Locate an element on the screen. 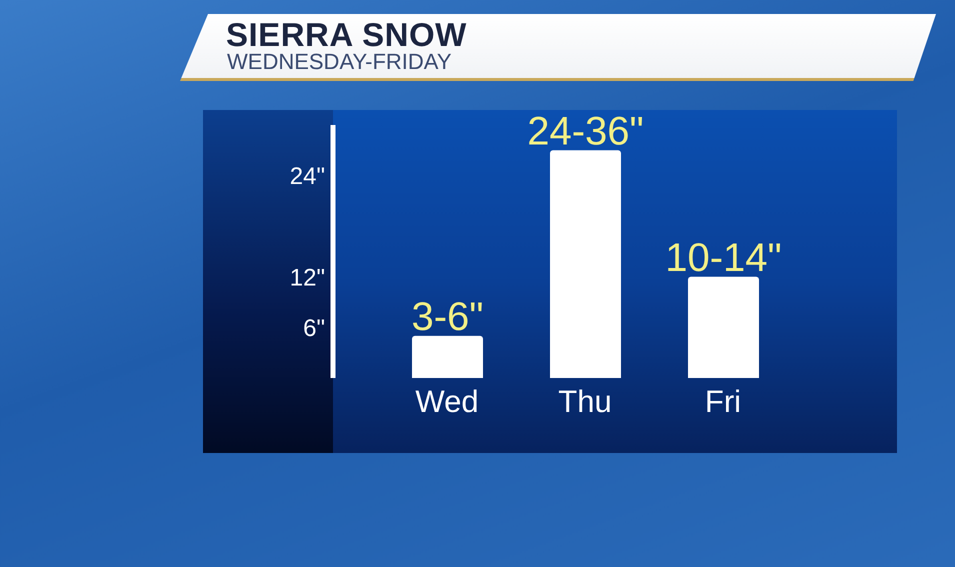 This screenshot has height=567, width=955. x-tick-label: Thu is located at coordinates (585, 402).